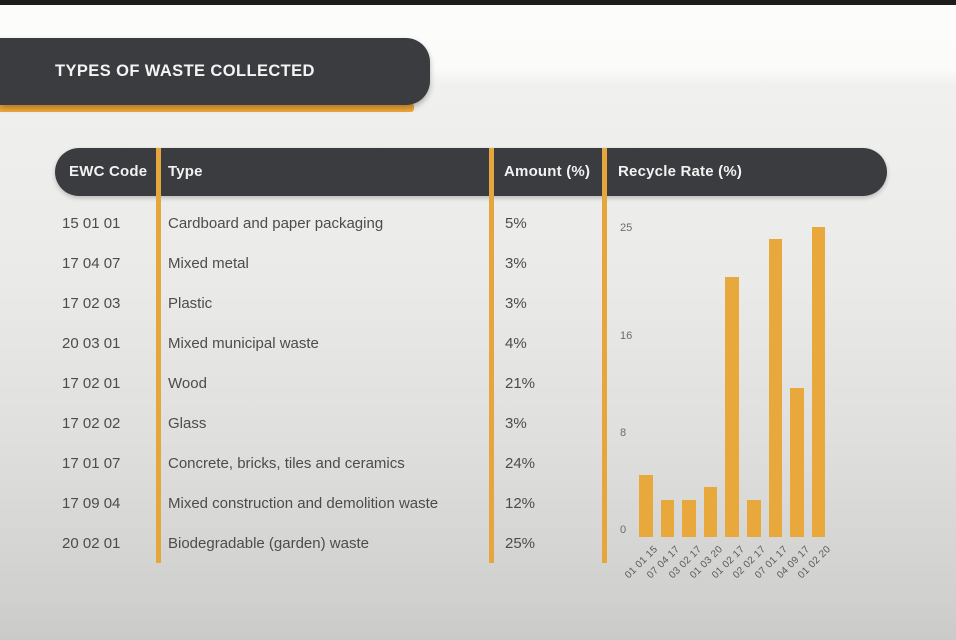 This screenshot has width=956, height=640. I want to click on column-header-type: Type, so click(185, 171).